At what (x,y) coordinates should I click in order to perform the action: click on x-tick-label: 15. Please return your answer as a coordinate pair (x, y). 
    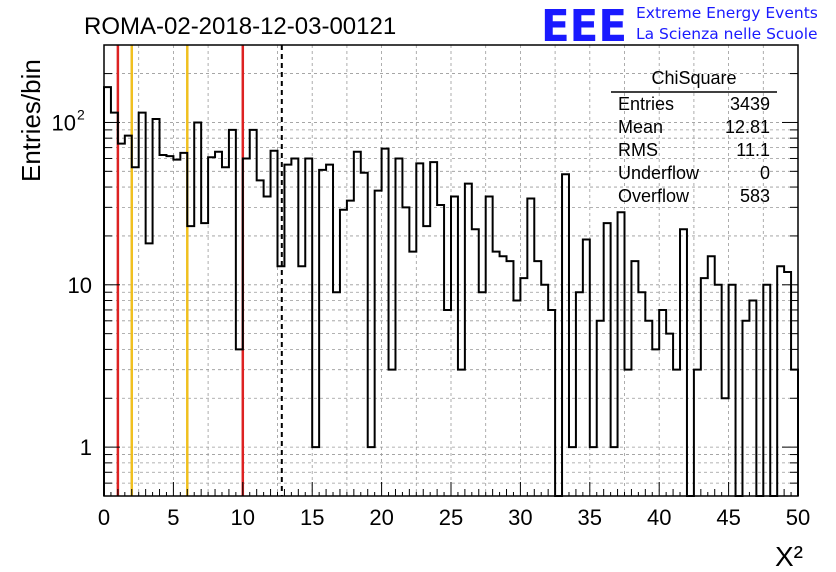
    Looking at the image, I should click on (312, 517).